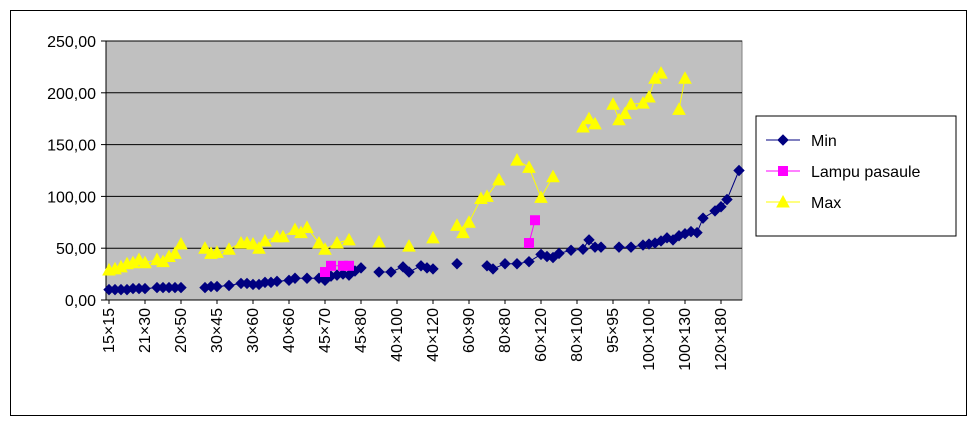 This screenshot has height=426, width=977. I want to click on x-tick-label: 30×45, so click(217, 330).